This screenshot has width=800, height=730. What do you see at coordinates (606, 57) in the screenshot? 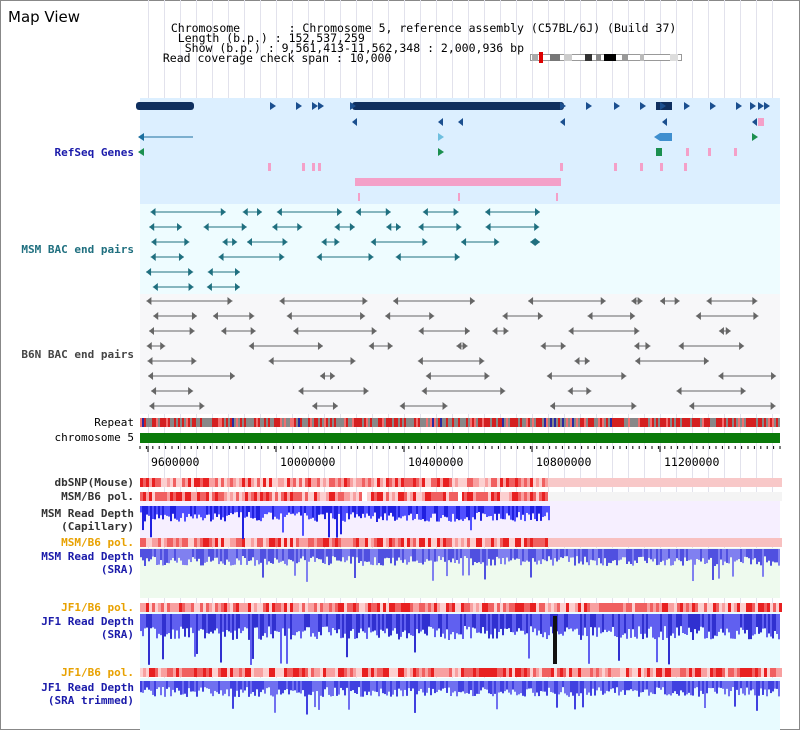
I see `chromosome-ideogram` at bounding box center [606, 57].